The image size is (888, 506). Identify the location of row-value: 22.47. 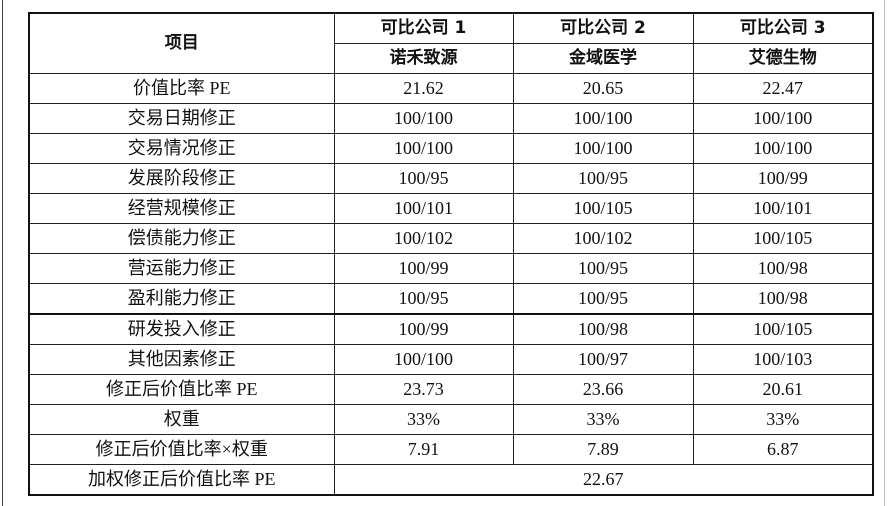
(783, 88).